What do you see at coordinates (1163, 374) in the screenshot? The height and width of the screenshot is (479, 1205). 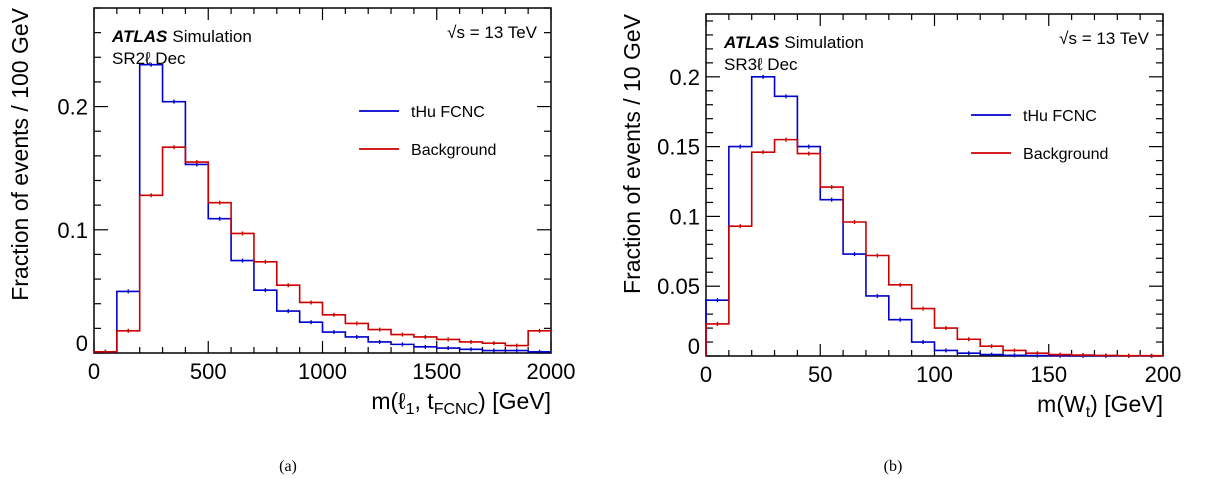 I see `x-tick-label: 200` at bounding box center [1163, 374].